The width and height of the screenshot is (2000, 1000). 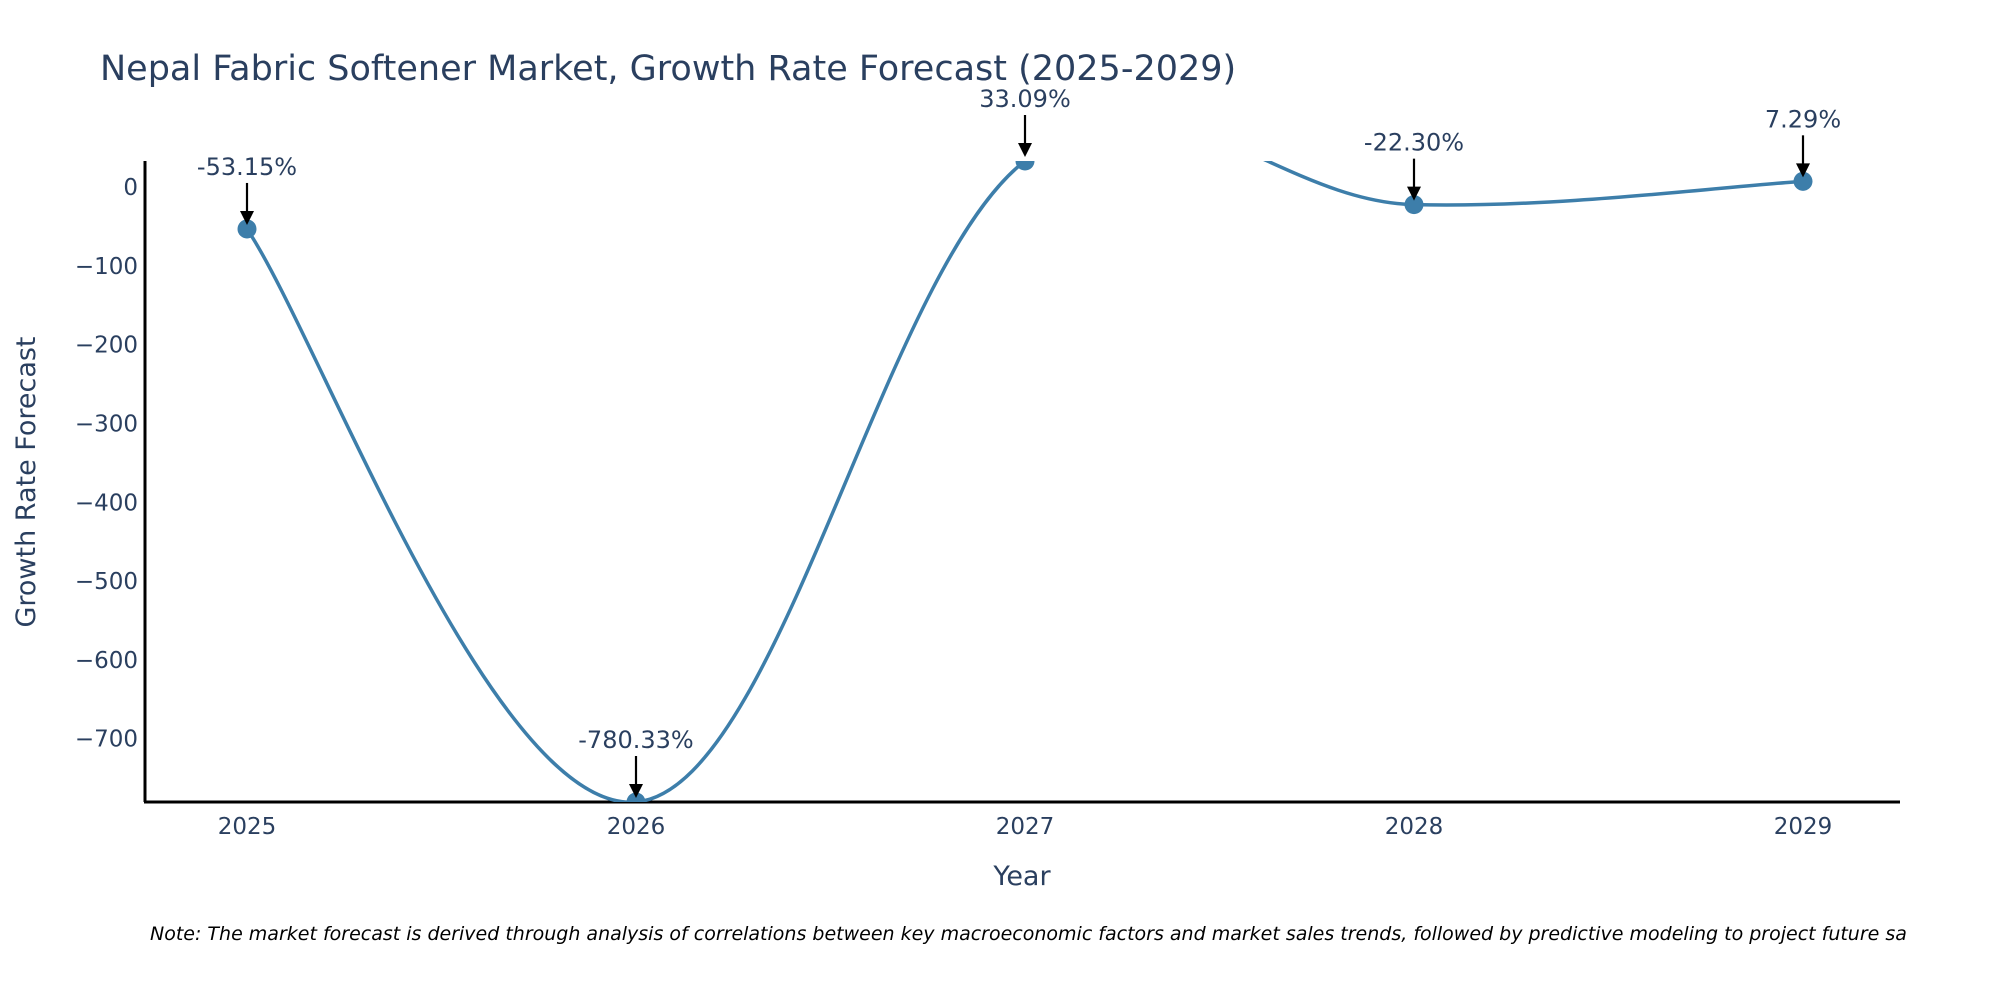 I want to click on y-axis-title: Growth Rate Forecast, so click(x=26, y=481).